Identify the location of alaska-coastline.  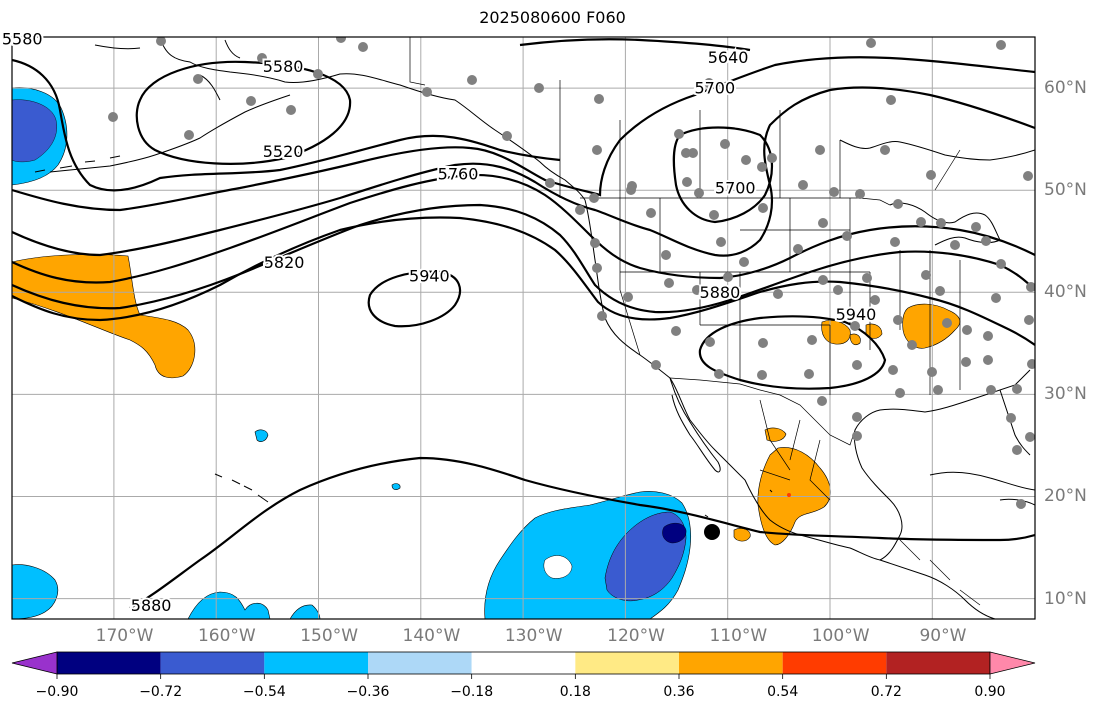
(372, 119).